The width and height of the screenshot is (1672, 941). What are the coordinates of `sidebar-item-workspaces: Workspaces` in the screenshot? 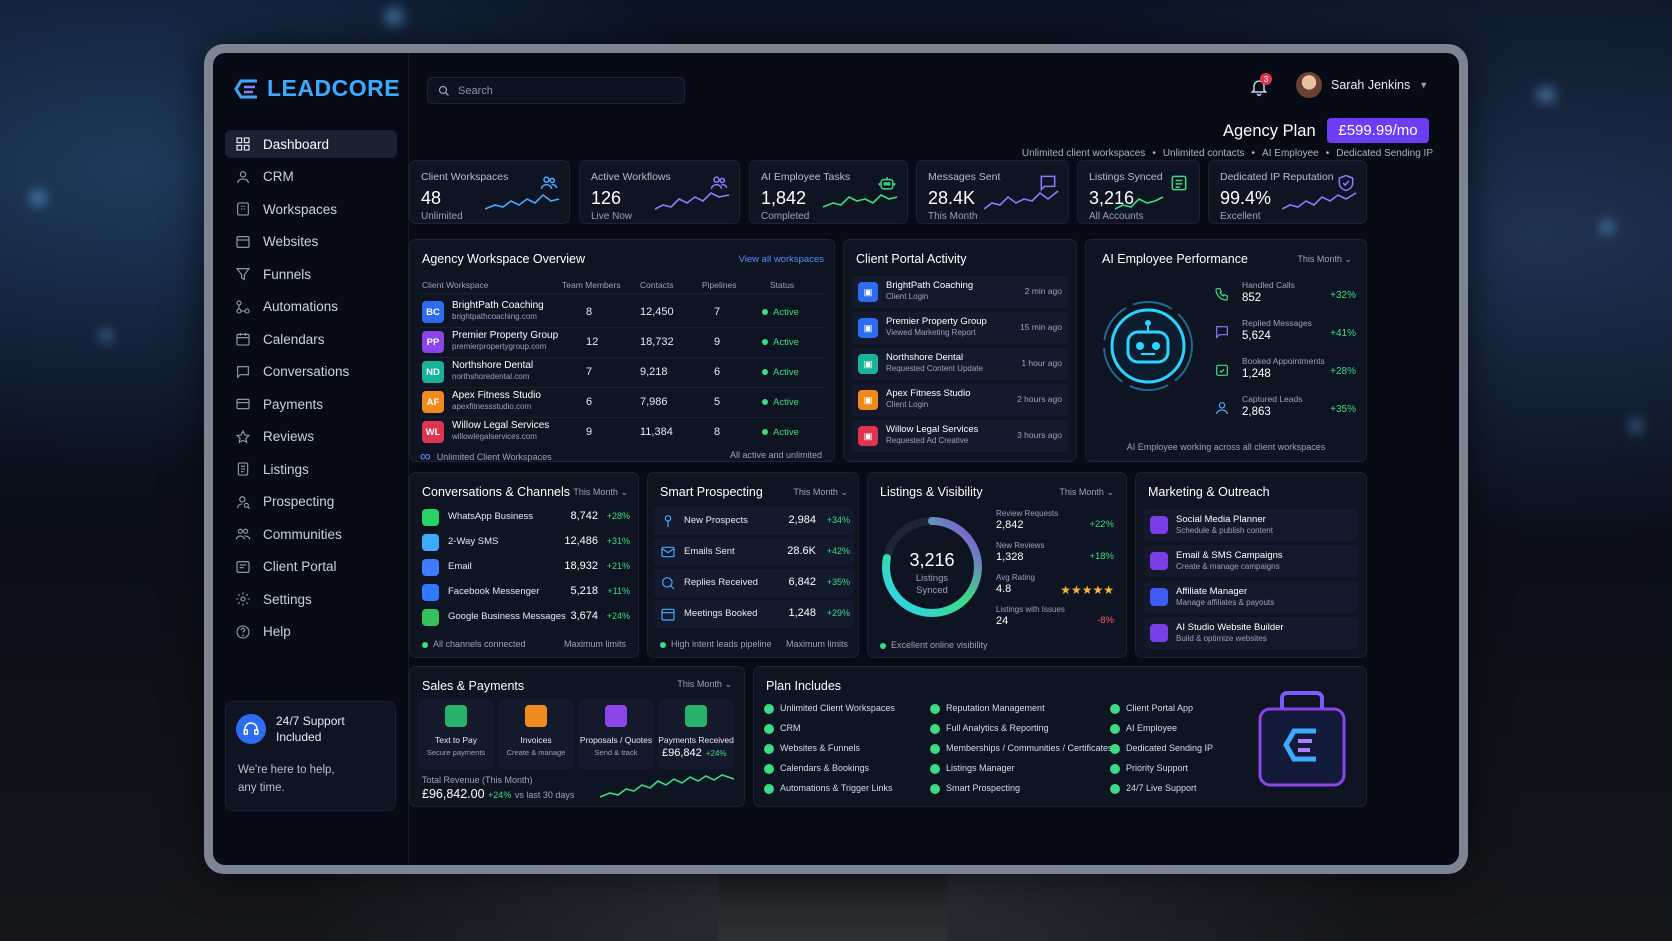 It's located at (311, 209).